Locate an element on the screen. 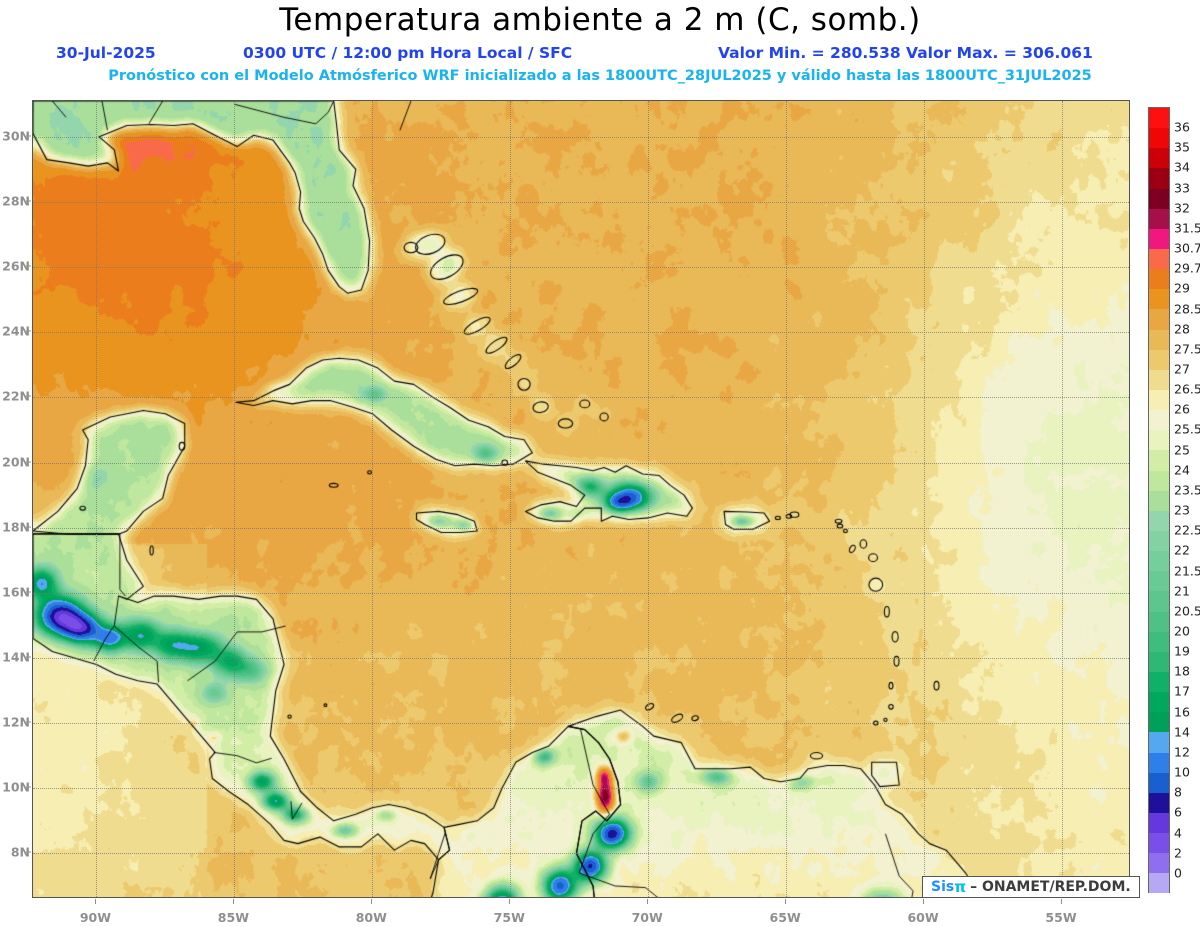 Image resolution: width=1200 pixels, height=927 pixels. colorbar-tick-label: 27 is located at coordinates (1182, 369).